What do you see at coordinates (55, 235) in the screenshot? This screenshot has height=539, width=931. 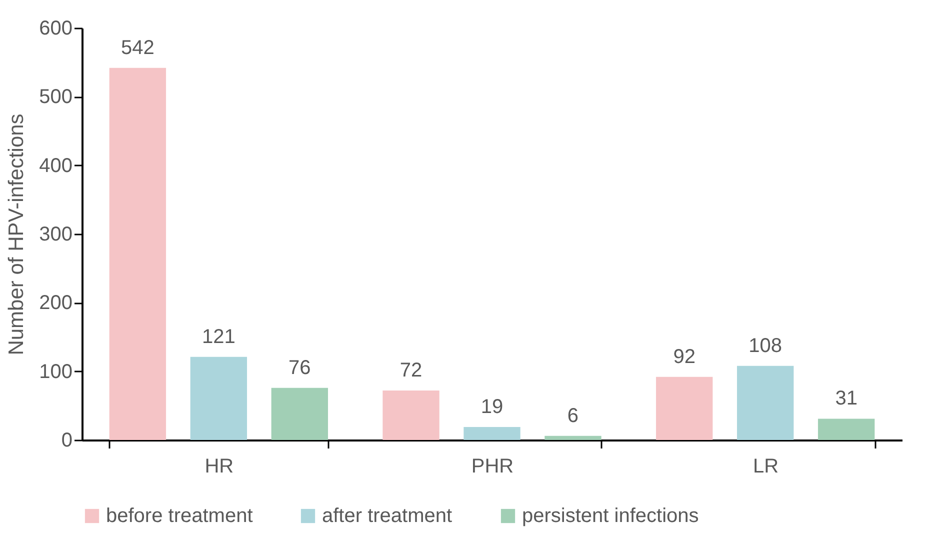 I see `y-tick-label: 300` at bounding box center [55, 235].